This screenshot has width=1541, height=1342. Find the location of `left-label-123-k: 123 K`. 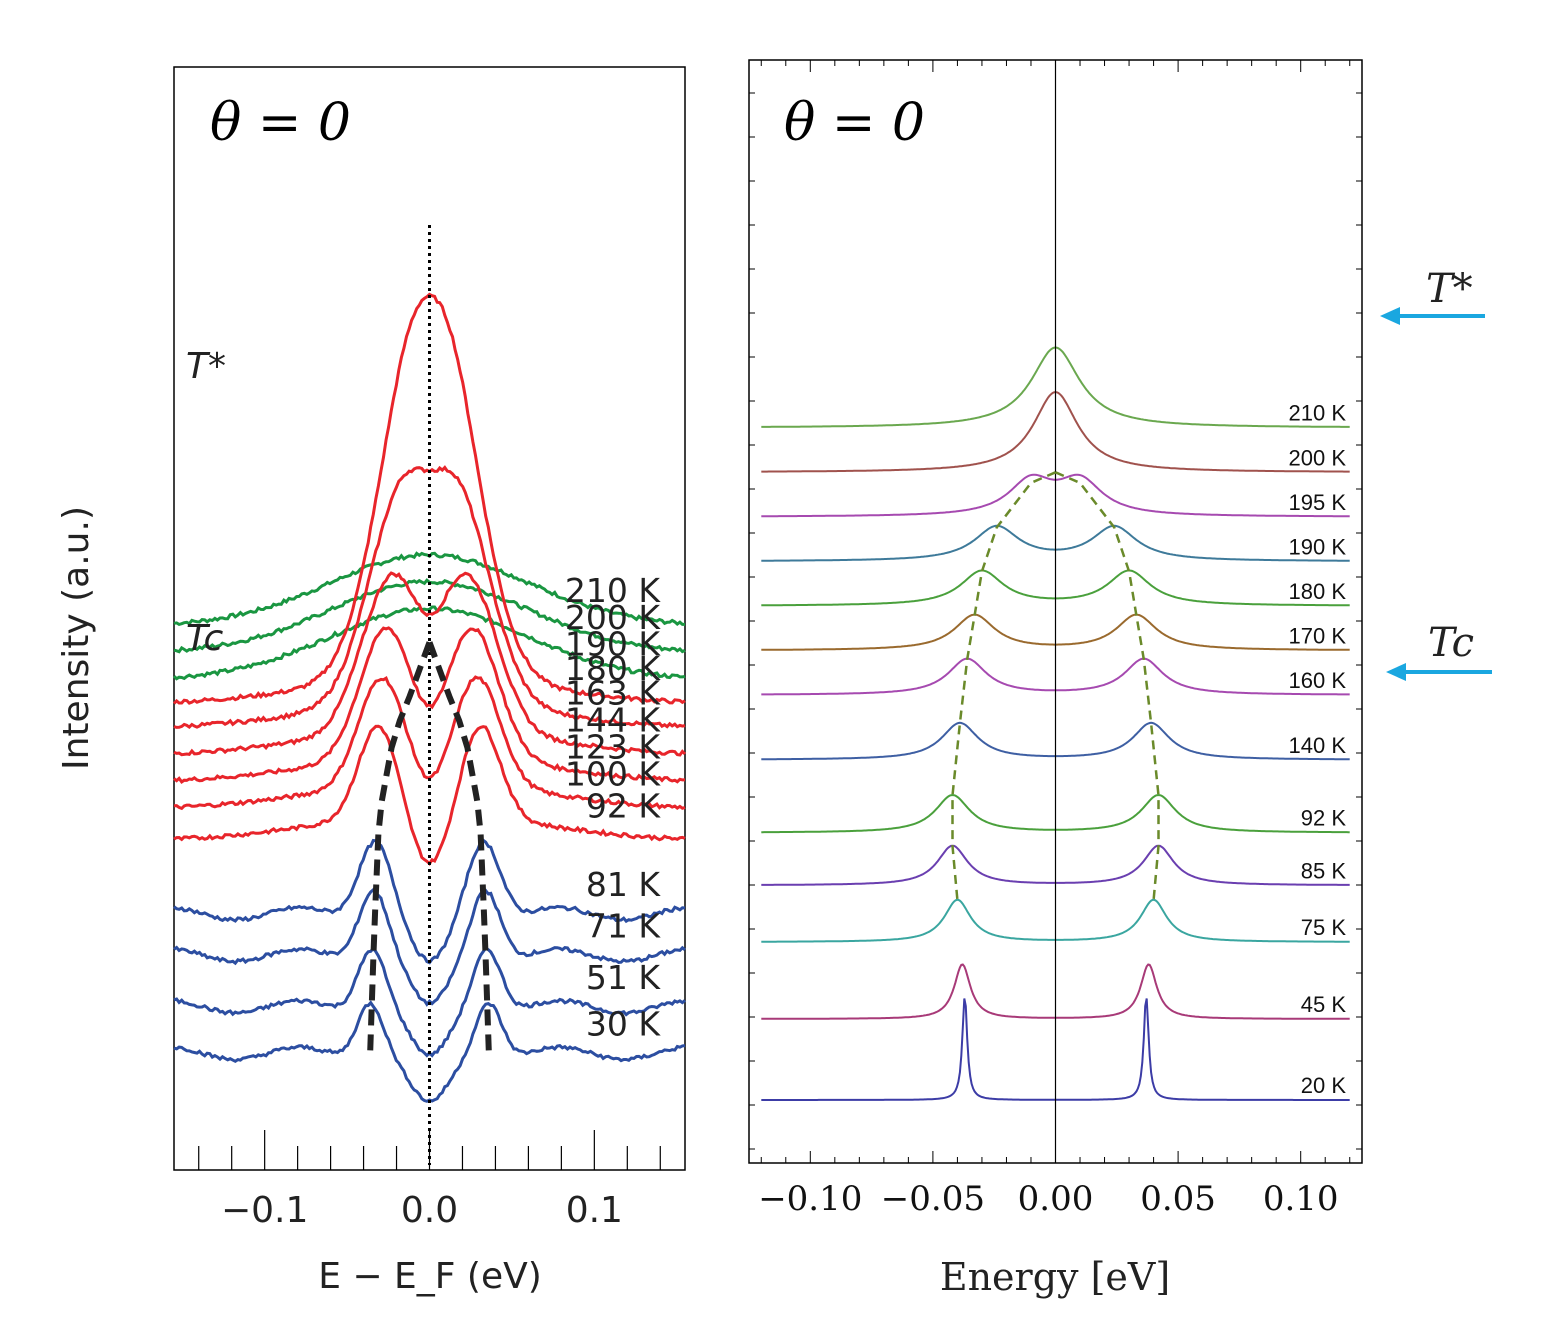

left-label-123-k: 123 K is located at coordinates (613, 747).